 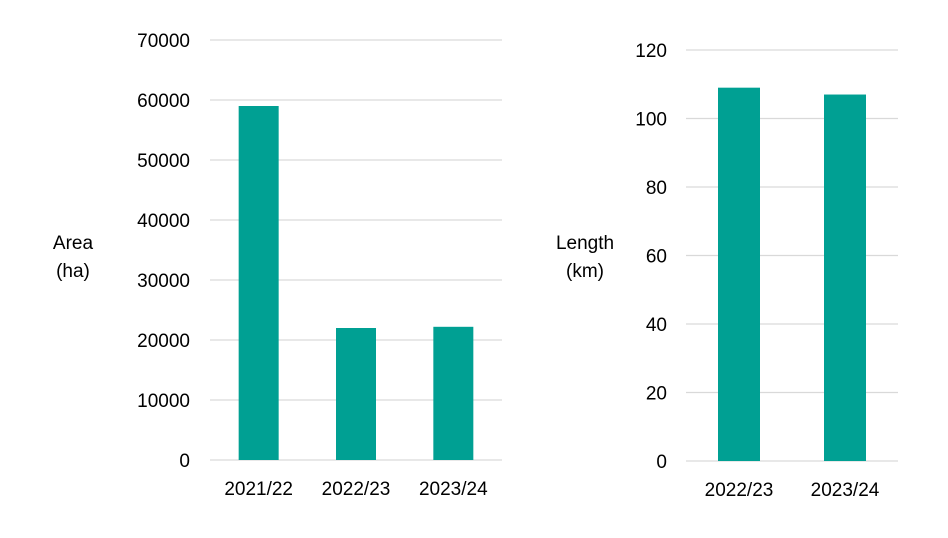 I want to click on length-y-tick-label: 100, so click(x=651, y=120).